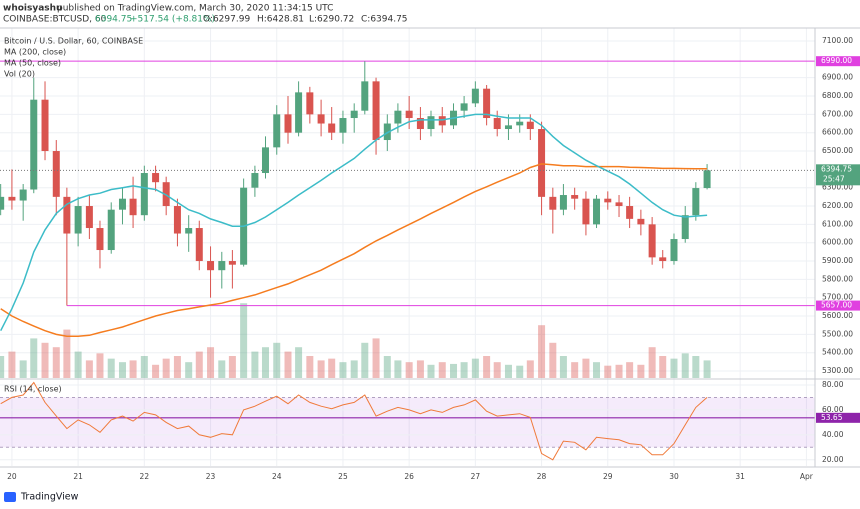  What do you see at coordinates (838, 417) in the screenshot?
I see `rsi-label-box` at bounding box center [838, 417].